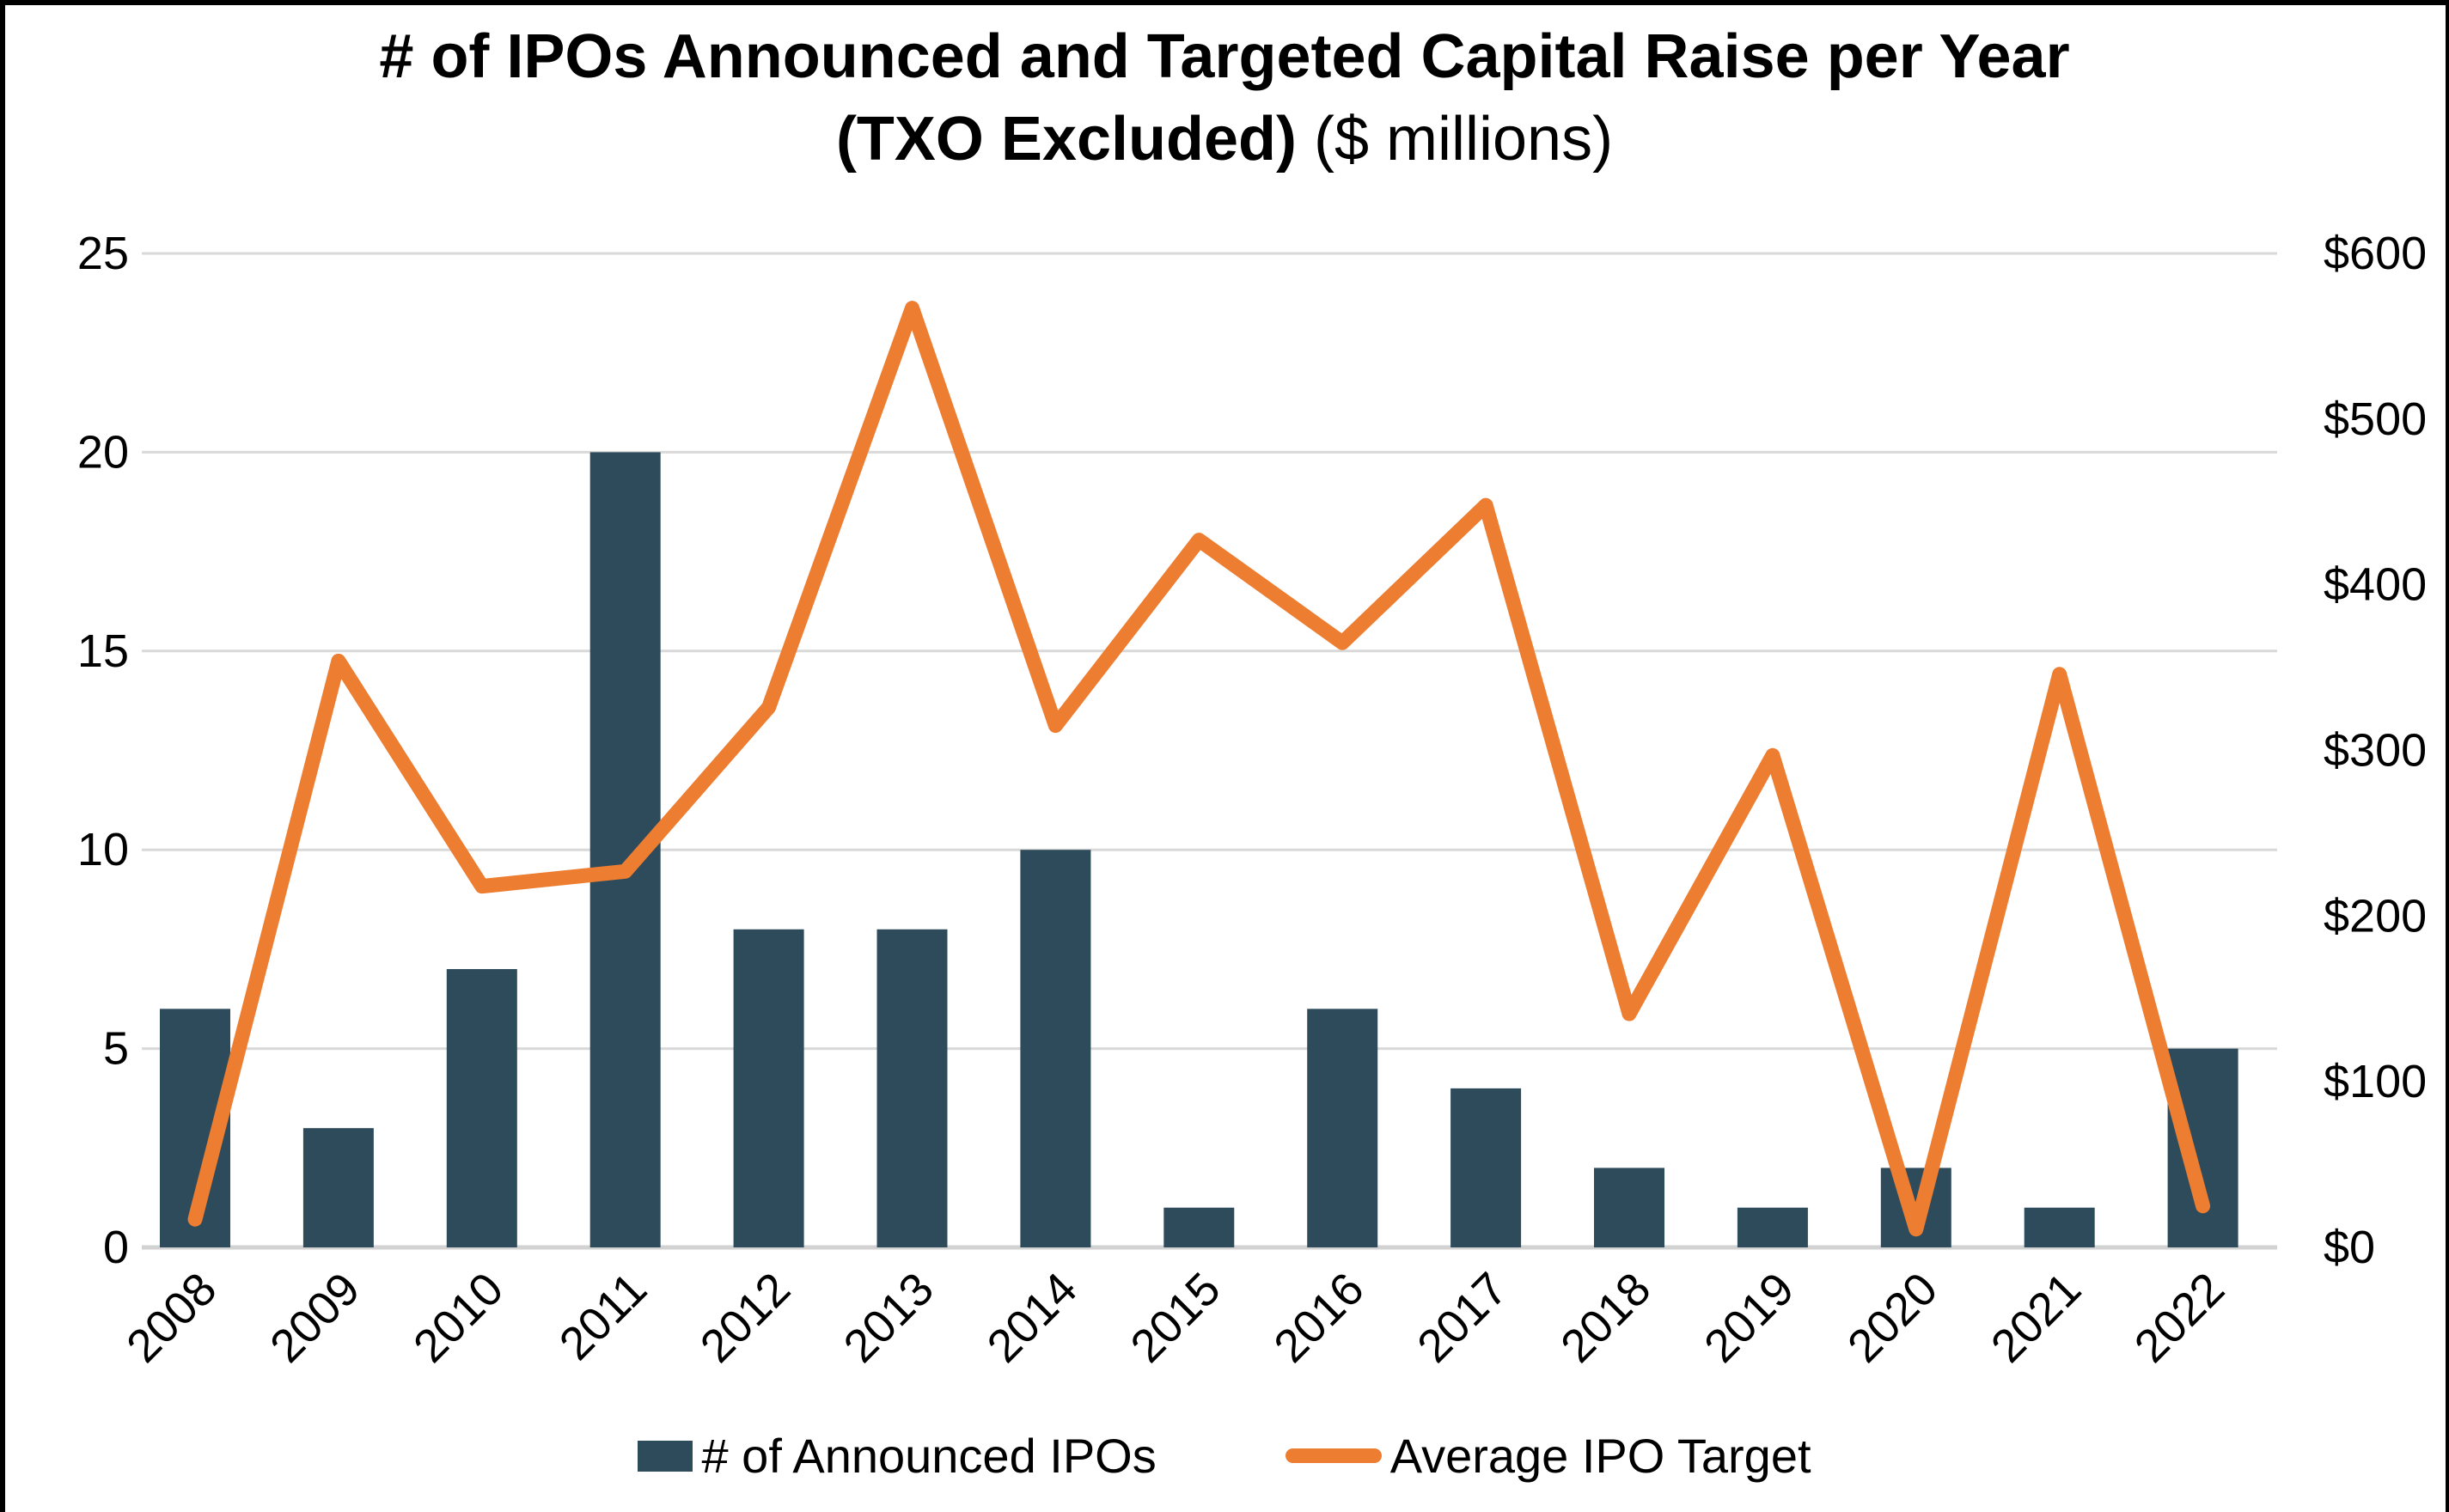  Describe the element at coordinates (1199, 1227) in the screenshot. I see `bar-2015` at that location.